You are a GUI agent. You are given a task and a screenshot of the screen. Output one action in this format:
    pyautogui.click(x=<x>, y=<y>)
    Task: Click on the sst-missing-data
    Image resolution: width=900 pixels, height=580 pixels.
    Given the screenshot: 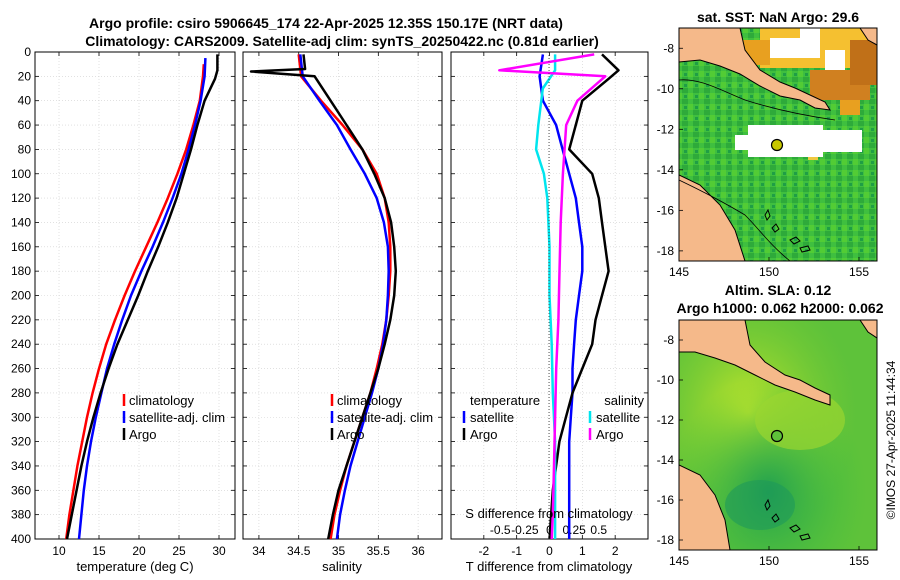 What is the action you would take?
    pyautogui.click(x=798, y=92)
    